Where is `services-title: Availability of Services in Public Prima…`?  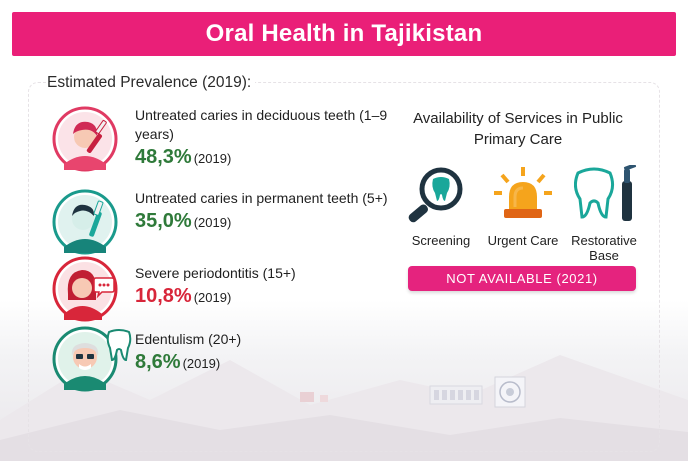
services-title: Availability of Services in Public Prima… is located at coordinates (518, 129).